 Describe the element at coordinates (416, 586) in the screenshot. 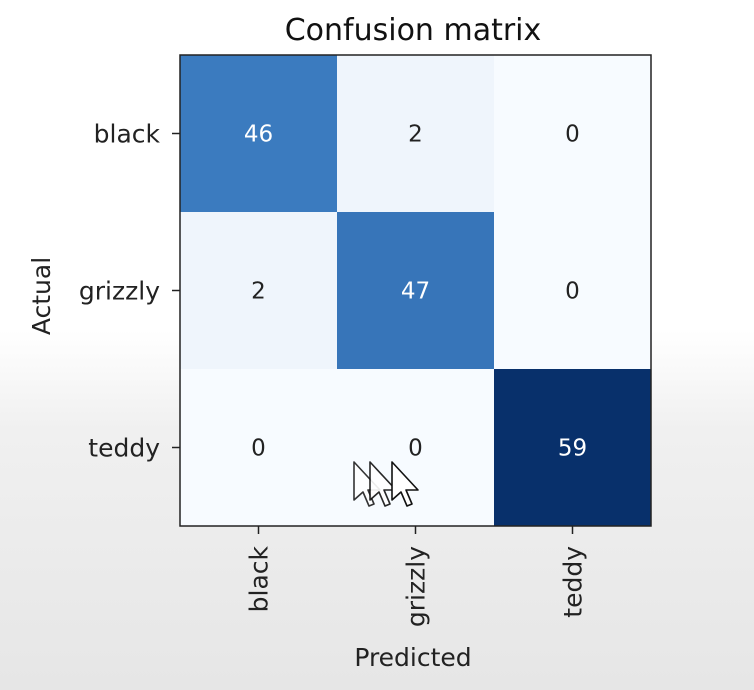

I see `x-tick-label: grizzly` at that location.